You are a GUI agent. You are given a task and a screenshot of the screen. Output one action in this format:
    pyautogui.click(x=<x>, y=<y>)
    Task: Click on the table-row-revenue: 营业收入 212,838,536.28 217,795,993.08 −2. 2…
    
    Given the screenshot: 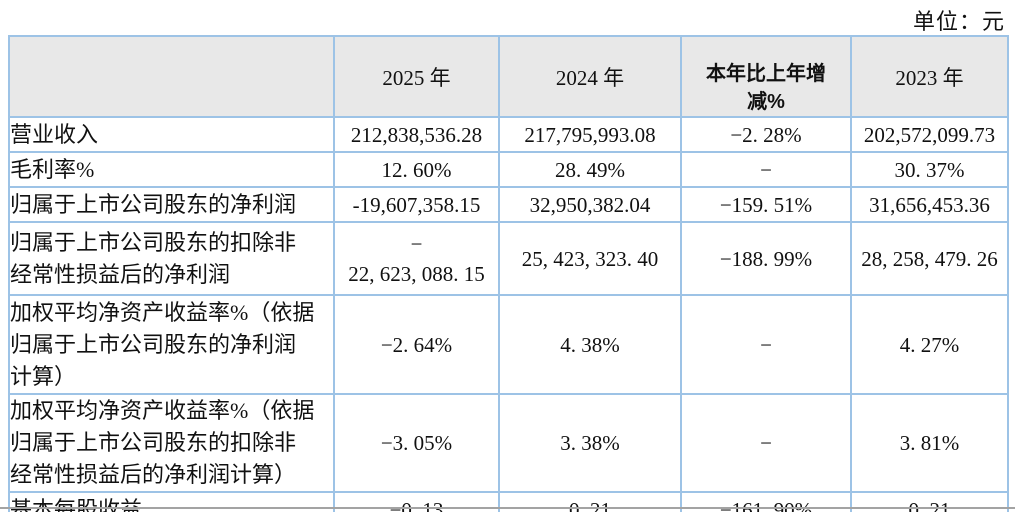 What is the action you would take?
    pyautogui.click(x=508, y=134)
    